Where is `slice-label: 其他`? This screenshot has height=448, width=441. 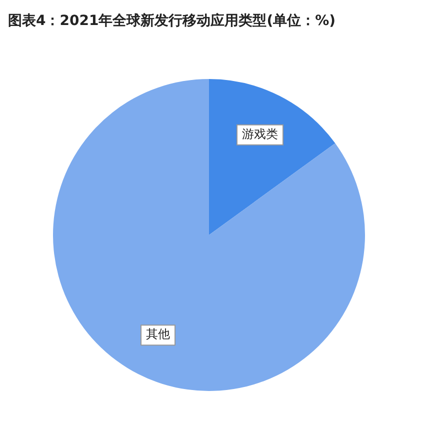 slice-label: 其他 is located at coordinates (158, 334).